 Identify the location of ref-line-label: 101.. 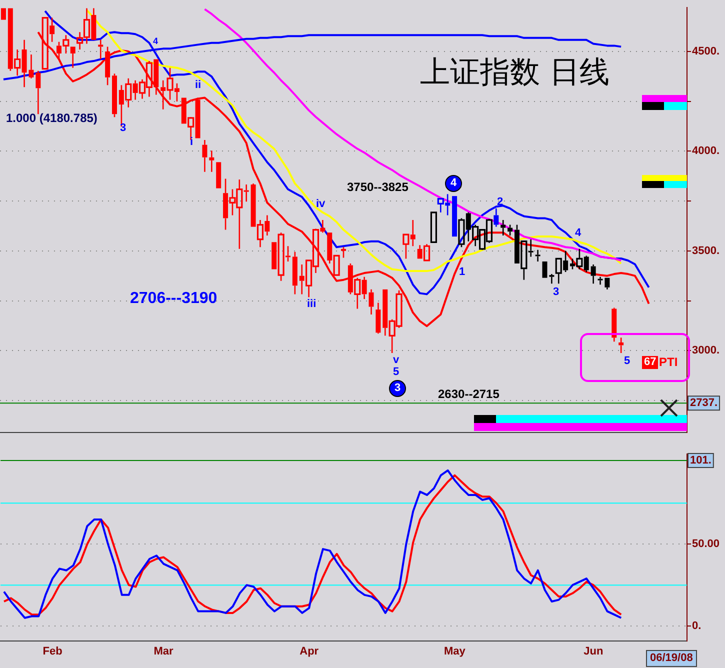
(701, 460).